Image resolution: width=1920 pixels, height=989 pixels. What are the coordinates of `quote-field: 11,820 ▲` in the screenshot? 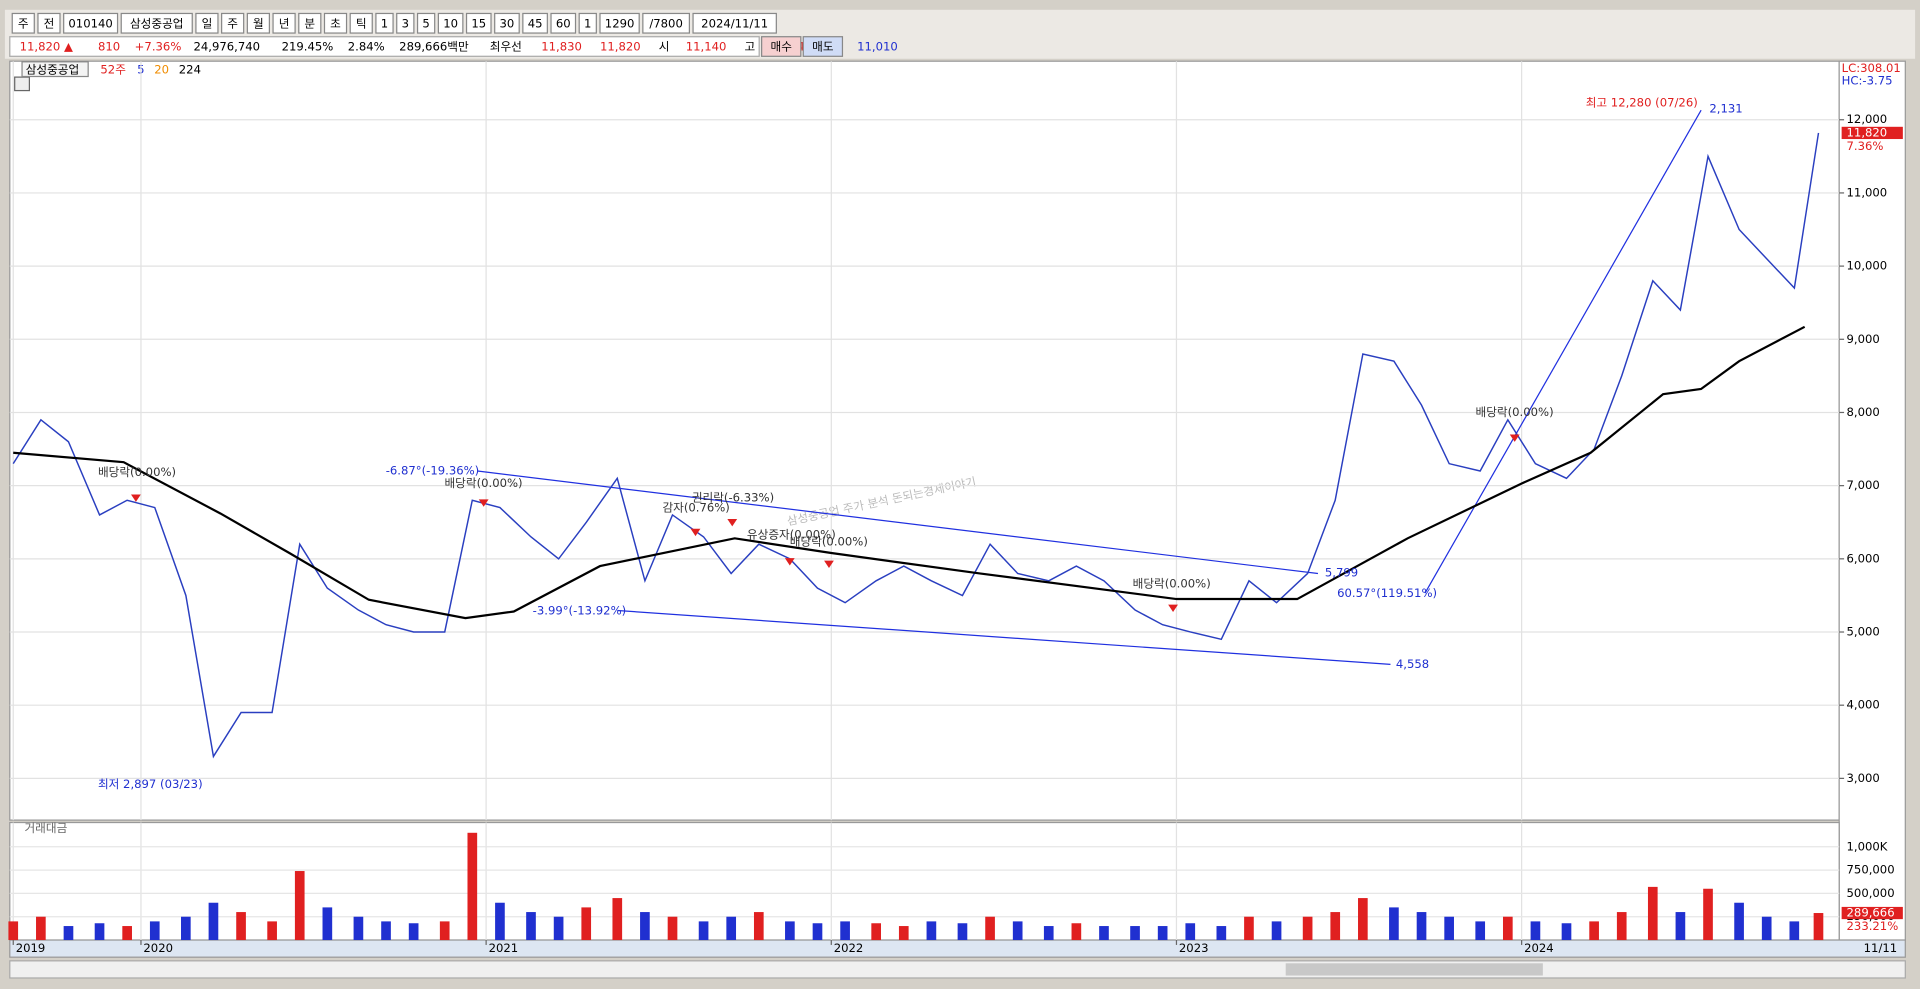 It's located at (46, 47).